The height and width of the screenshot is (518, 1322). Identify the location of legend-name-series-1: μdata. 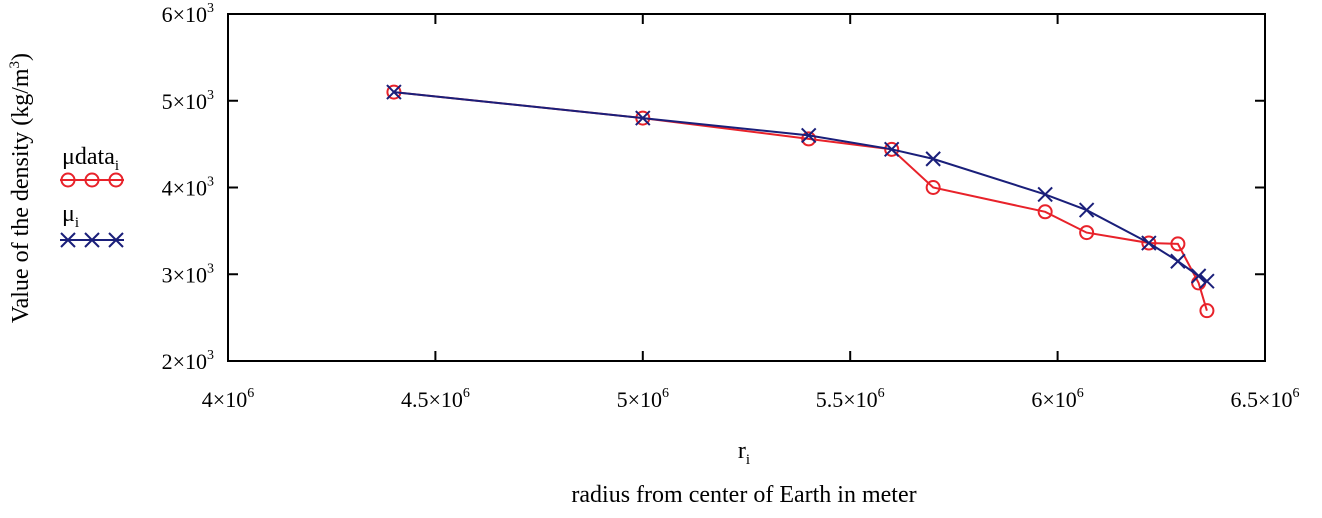
(88, 157).